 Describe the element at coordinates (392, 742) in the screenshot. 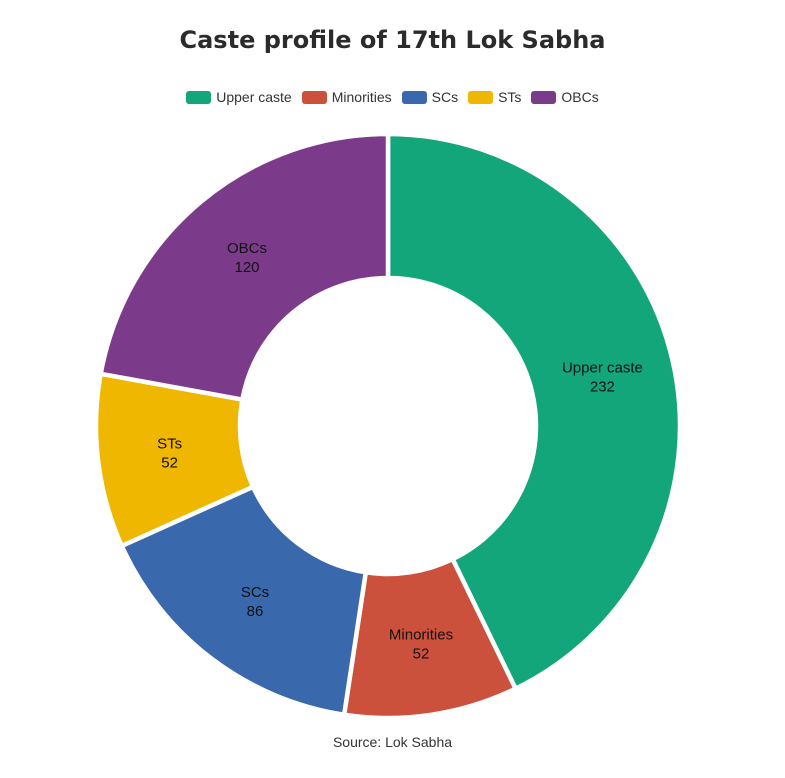

I see `source-note: Source: Lok Sabha` at that location.